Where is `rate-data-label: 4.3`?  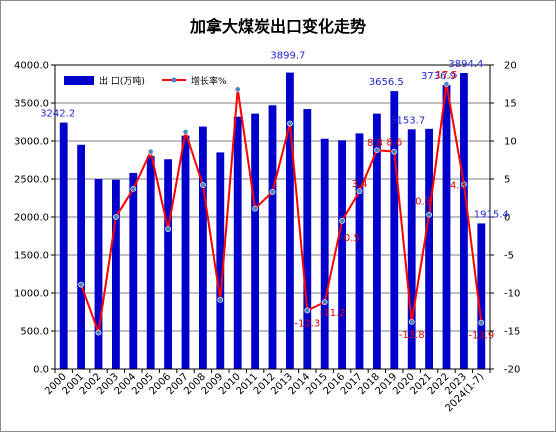 rate-data-label: 4.3 is located at coordinates (458, 185).